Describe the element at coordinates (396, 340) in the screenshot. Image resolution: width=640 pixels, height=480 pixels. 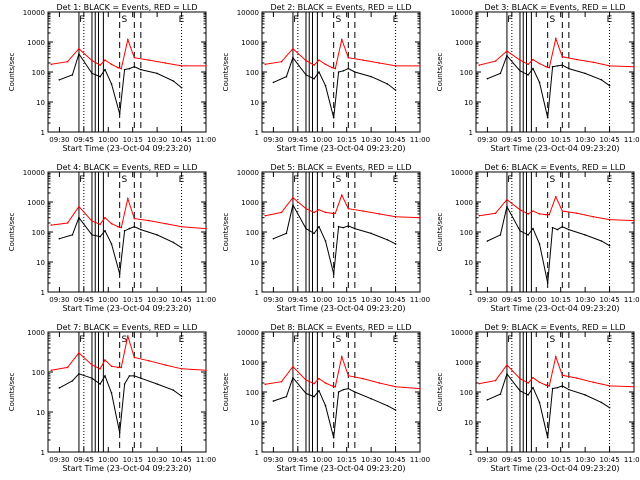
I see `marker-letter-E: E` at that location.